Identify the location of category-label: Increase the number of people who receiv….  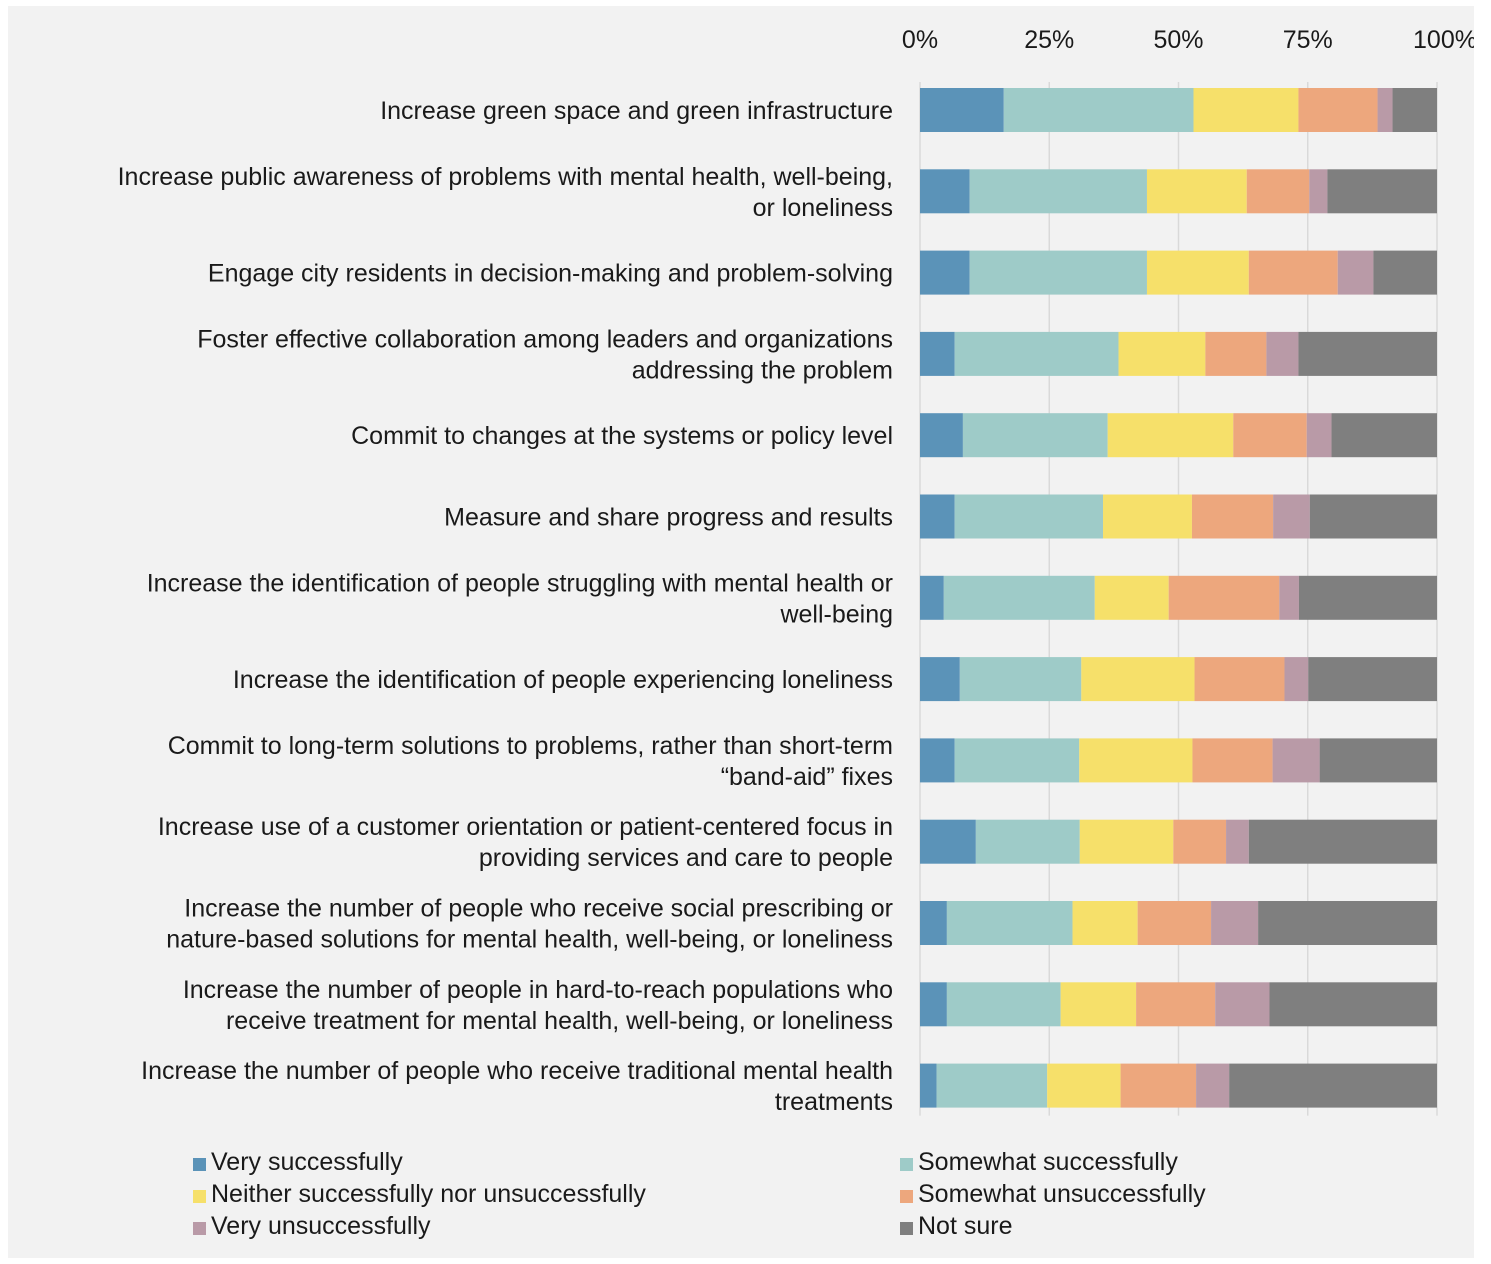
(529, 924).